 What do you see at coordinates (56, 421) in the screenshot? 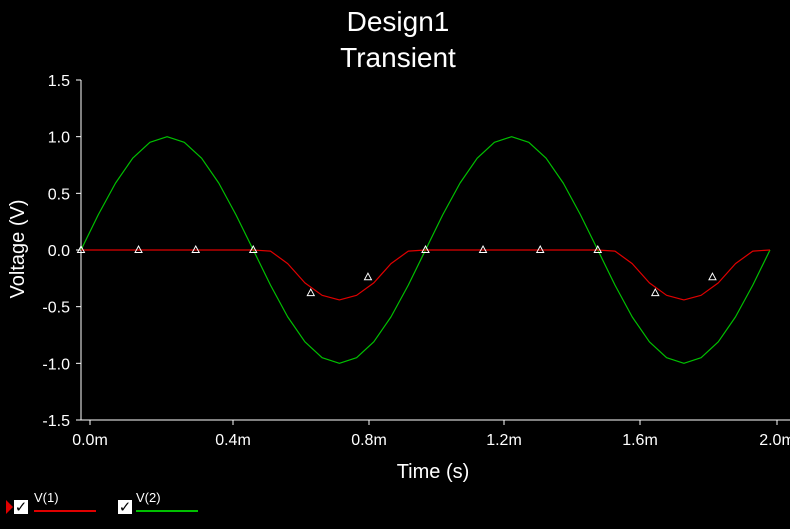
I see `y-tick-label: -1.5` at bounding box center [56, 421].